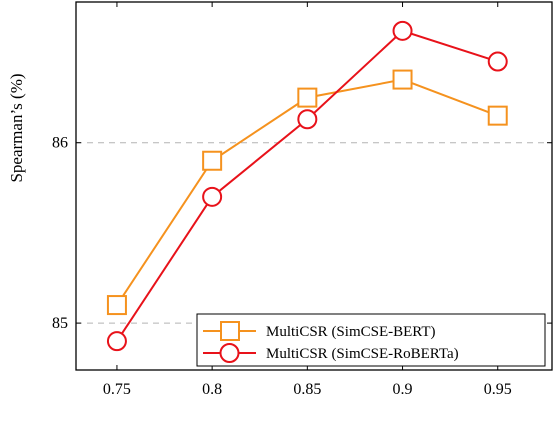 This screenshot has height=432, width=558. Describe the element at coordinates (60, 323) in the screenshot. I see `y-tick-label-0: 85` at that location.